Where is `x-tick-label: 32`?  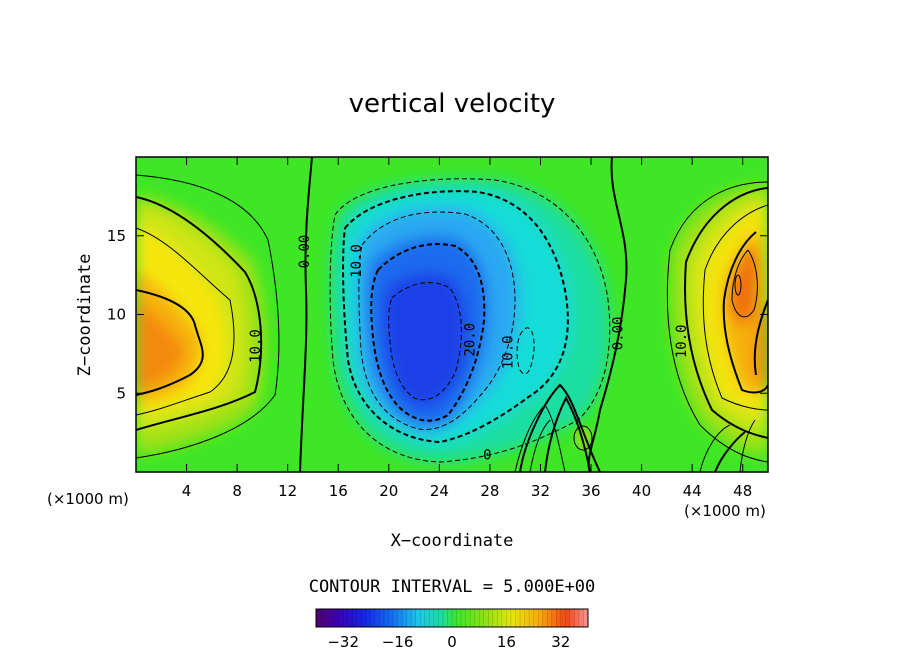 x-tick-label: 32 is located at coordinates (540, 491).